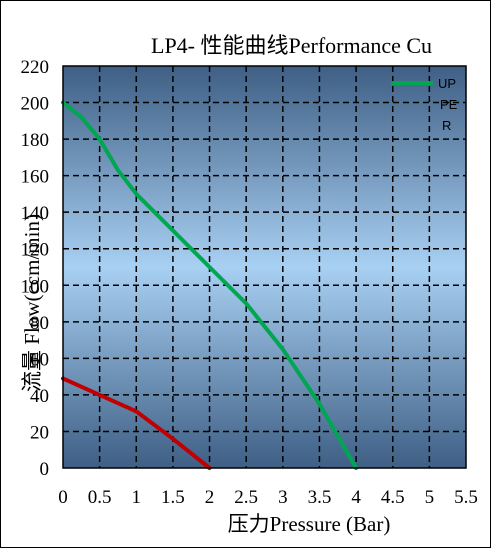  Describe the element at coordinates (393, 497) in the screenshot. I see `x-tick-label: 4.5` at that location.